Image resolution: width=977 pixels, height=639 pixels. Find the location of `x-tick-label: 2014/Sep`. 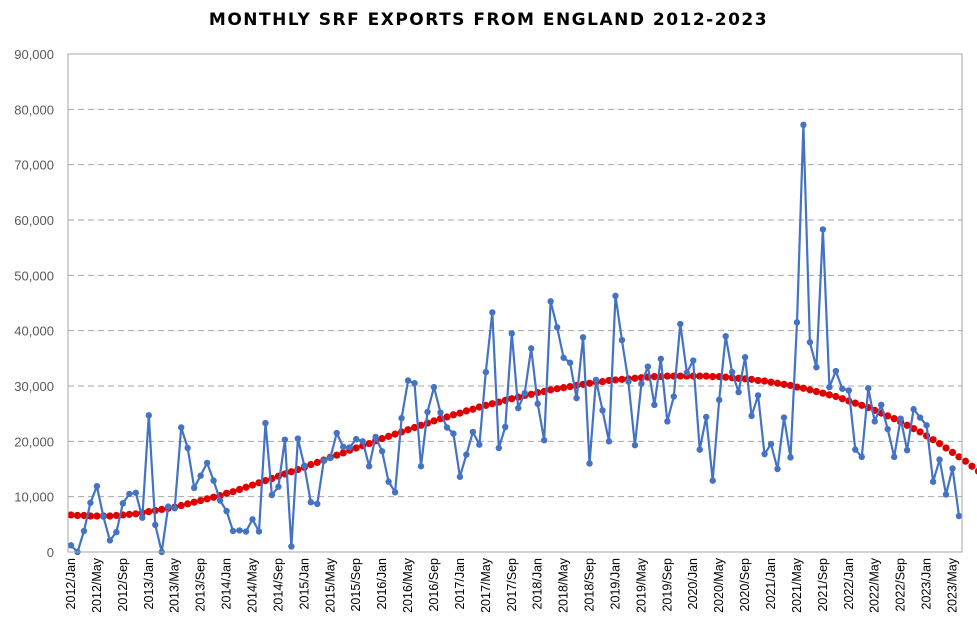

x-tick-label: 2014/Sep is located at coordinates (278, 585).